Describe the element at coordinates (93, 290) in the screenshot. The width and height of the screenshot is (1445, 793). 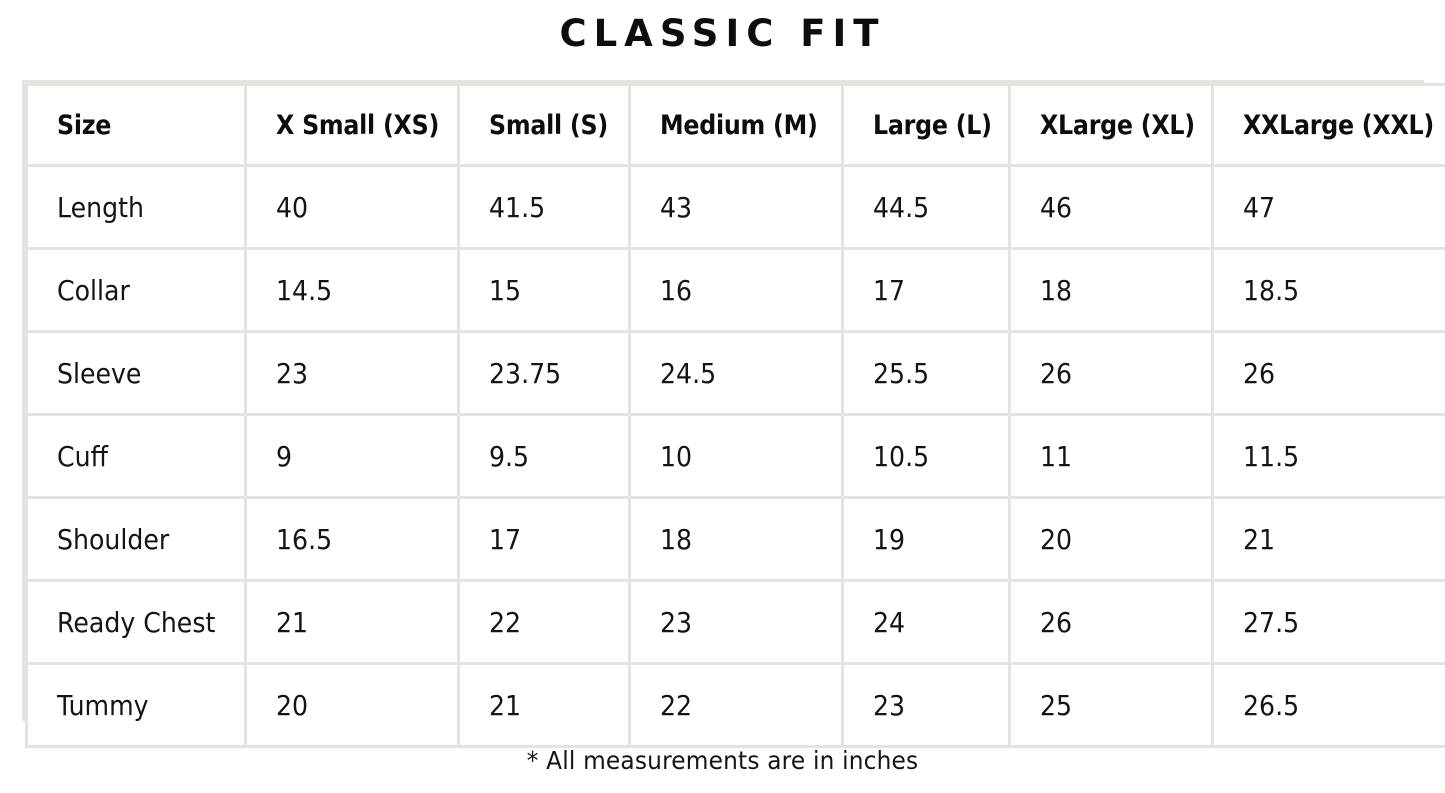
I see `row-label-text: Collar` at that location.